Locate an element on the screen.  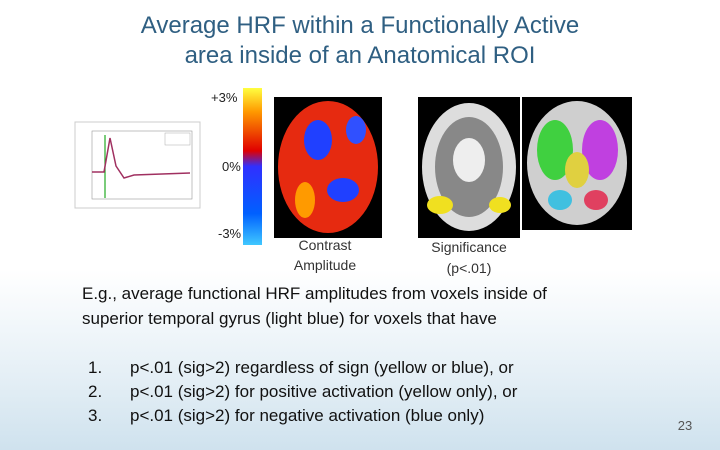
list-number: 3. is located at coordinates (95, 415).